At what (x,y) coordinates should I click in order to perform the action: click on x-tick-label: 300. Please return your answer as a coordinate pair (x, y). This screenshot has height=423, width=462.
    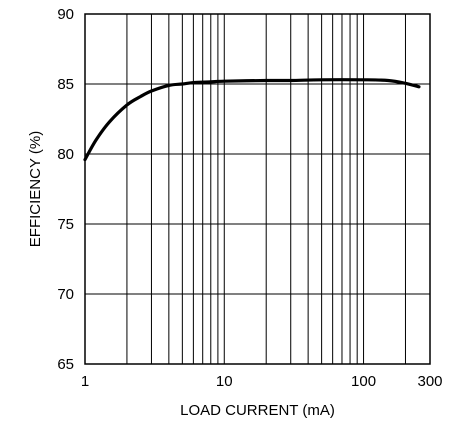
    Looking at the image, I should click on (429, 381).